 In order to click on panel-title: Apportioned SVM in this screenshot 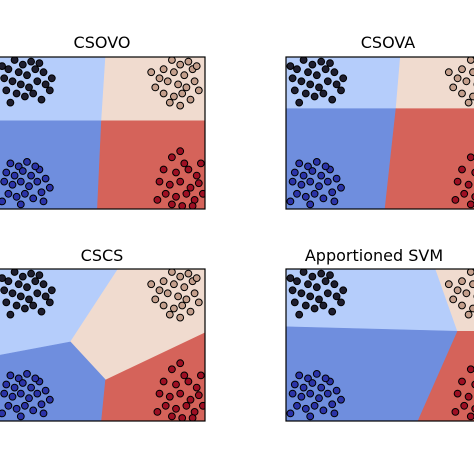, I will do `click(374, 255)`.